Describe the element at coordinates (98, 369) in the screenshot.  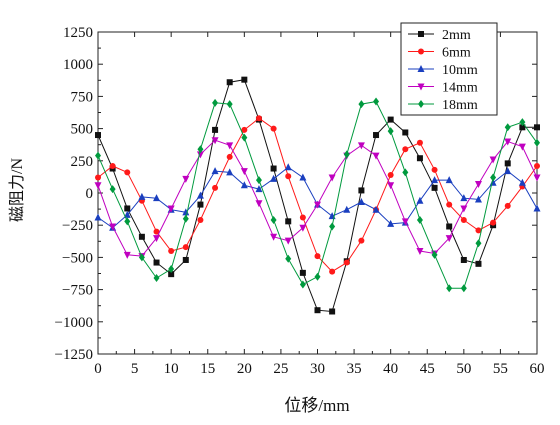
I see `x-tick-label: 0` at that location.